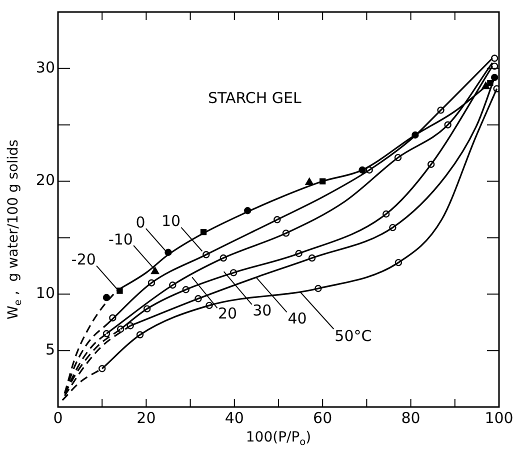 The height and width of the screenshot is (450, 523). I want to click on x-tick-label: 0, so click(58, 417).